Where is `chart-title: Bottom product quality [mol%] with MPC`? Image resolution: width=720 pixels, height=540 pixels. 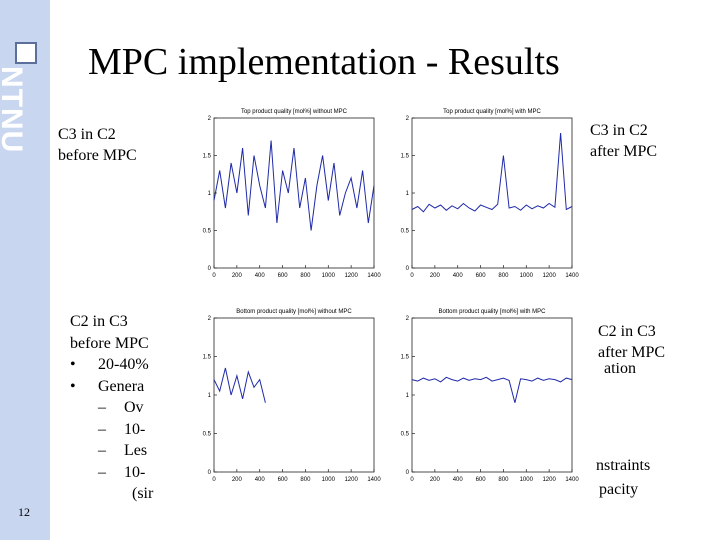
chart-title: Bottom product quality [mol%] with MPC is located at coordinates (492, 312).